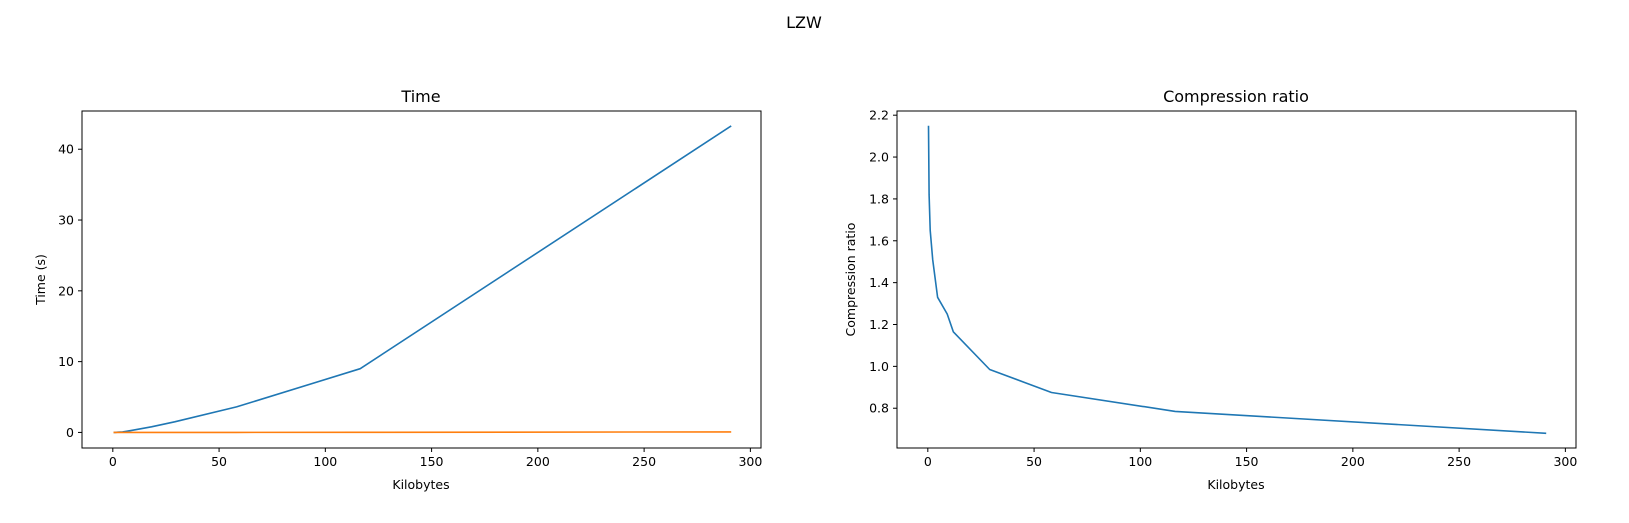 The height and width of the screenshot is (523, 1629). Describe the element at coordinates (1353, 461) in the screenshot. I see `chart-compression-xtick-label: 200` at that location.